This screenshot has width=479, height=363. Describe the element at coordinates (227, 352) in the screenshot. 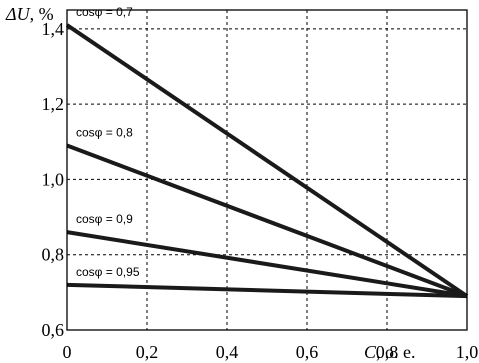

I see `x-tick-label: 0,4` at that location.